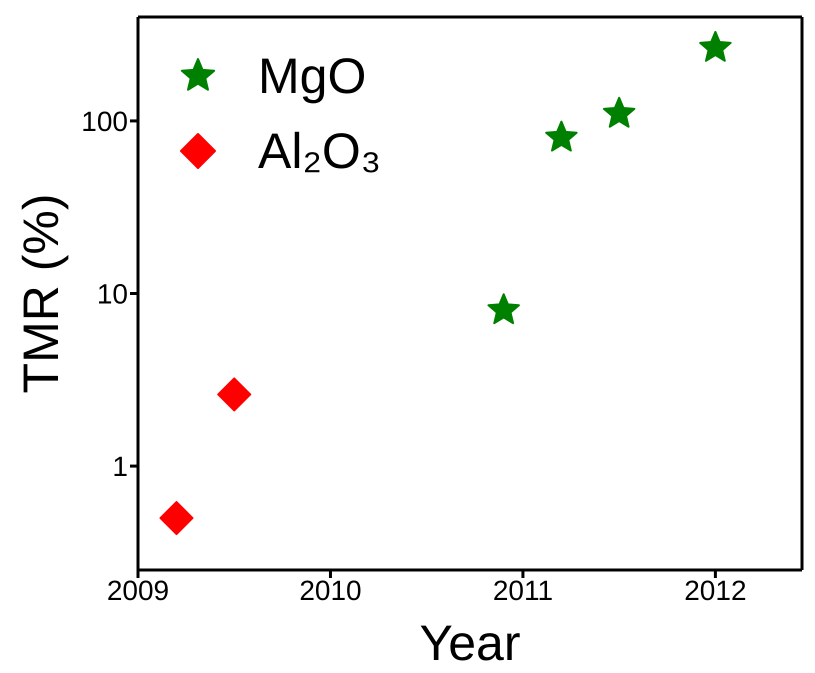  Describe the element at coordinates (715, 590) in the screenshot. I see `x-tick-label: 2012` at that location.